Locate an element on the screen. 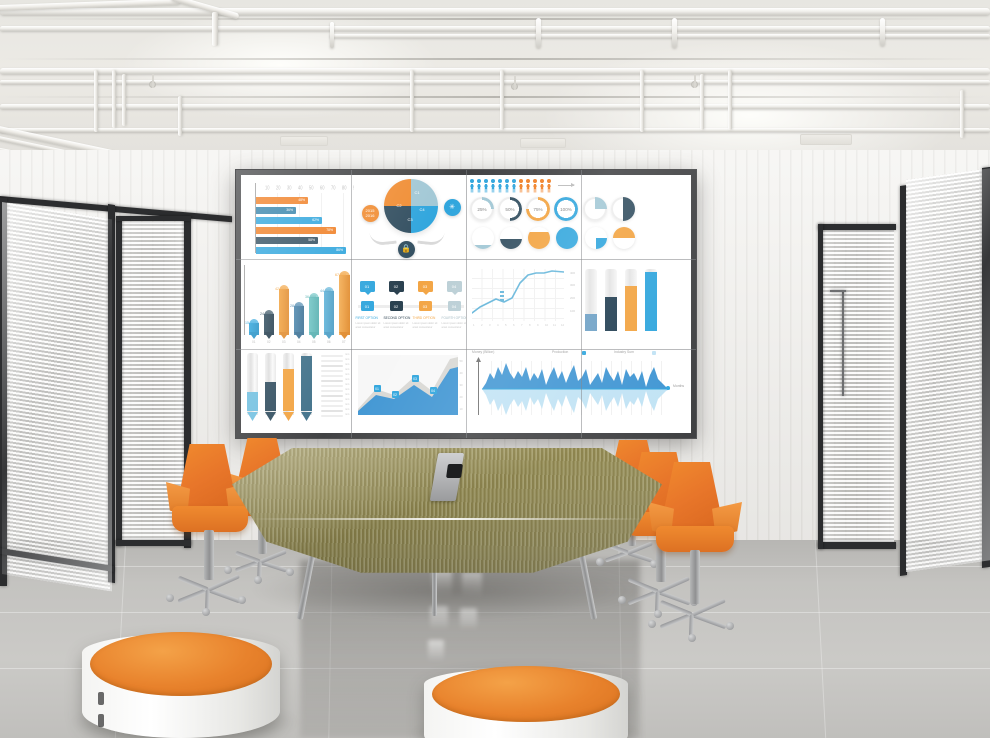  area-y-tick: 50 is located at coordinates (461, 361).